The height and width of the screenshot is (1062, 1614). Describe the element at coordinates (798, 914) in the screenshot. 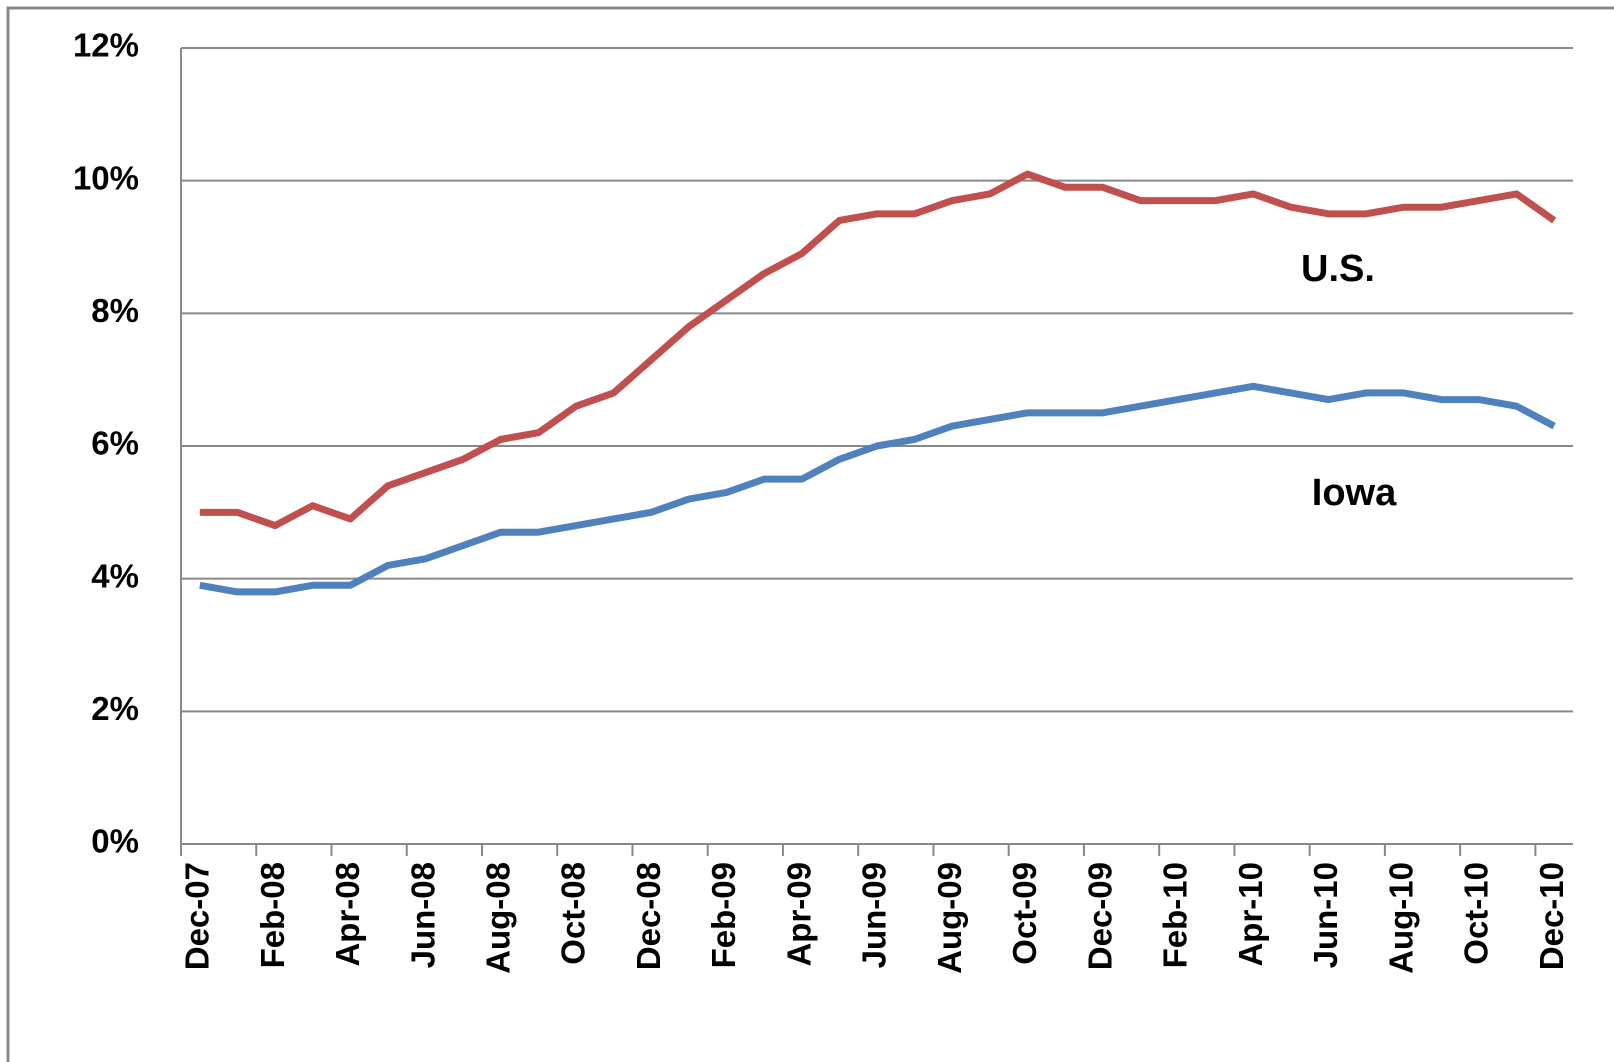

I see `x-tick-label: Apr-09` at that location.